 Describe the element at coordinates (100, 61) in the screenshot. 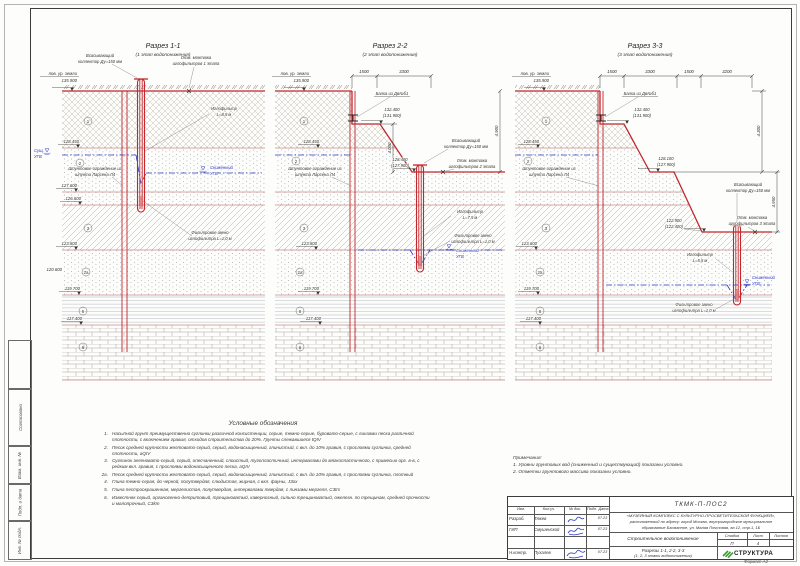

I see `collector-label: коллектор Ду=150 мм` at that location.